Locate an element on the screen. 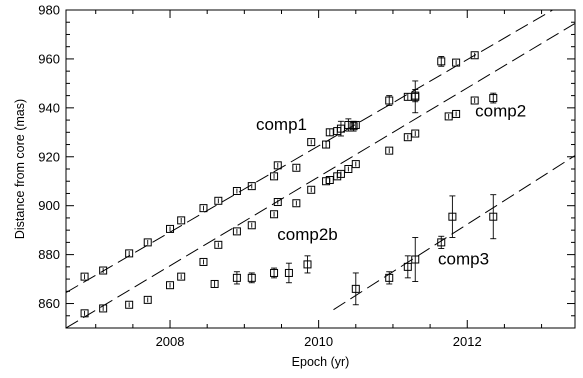 The height and width of the screenshot is (378, 583). x-tick-label: 2008 is located at coordinates (170, 341).